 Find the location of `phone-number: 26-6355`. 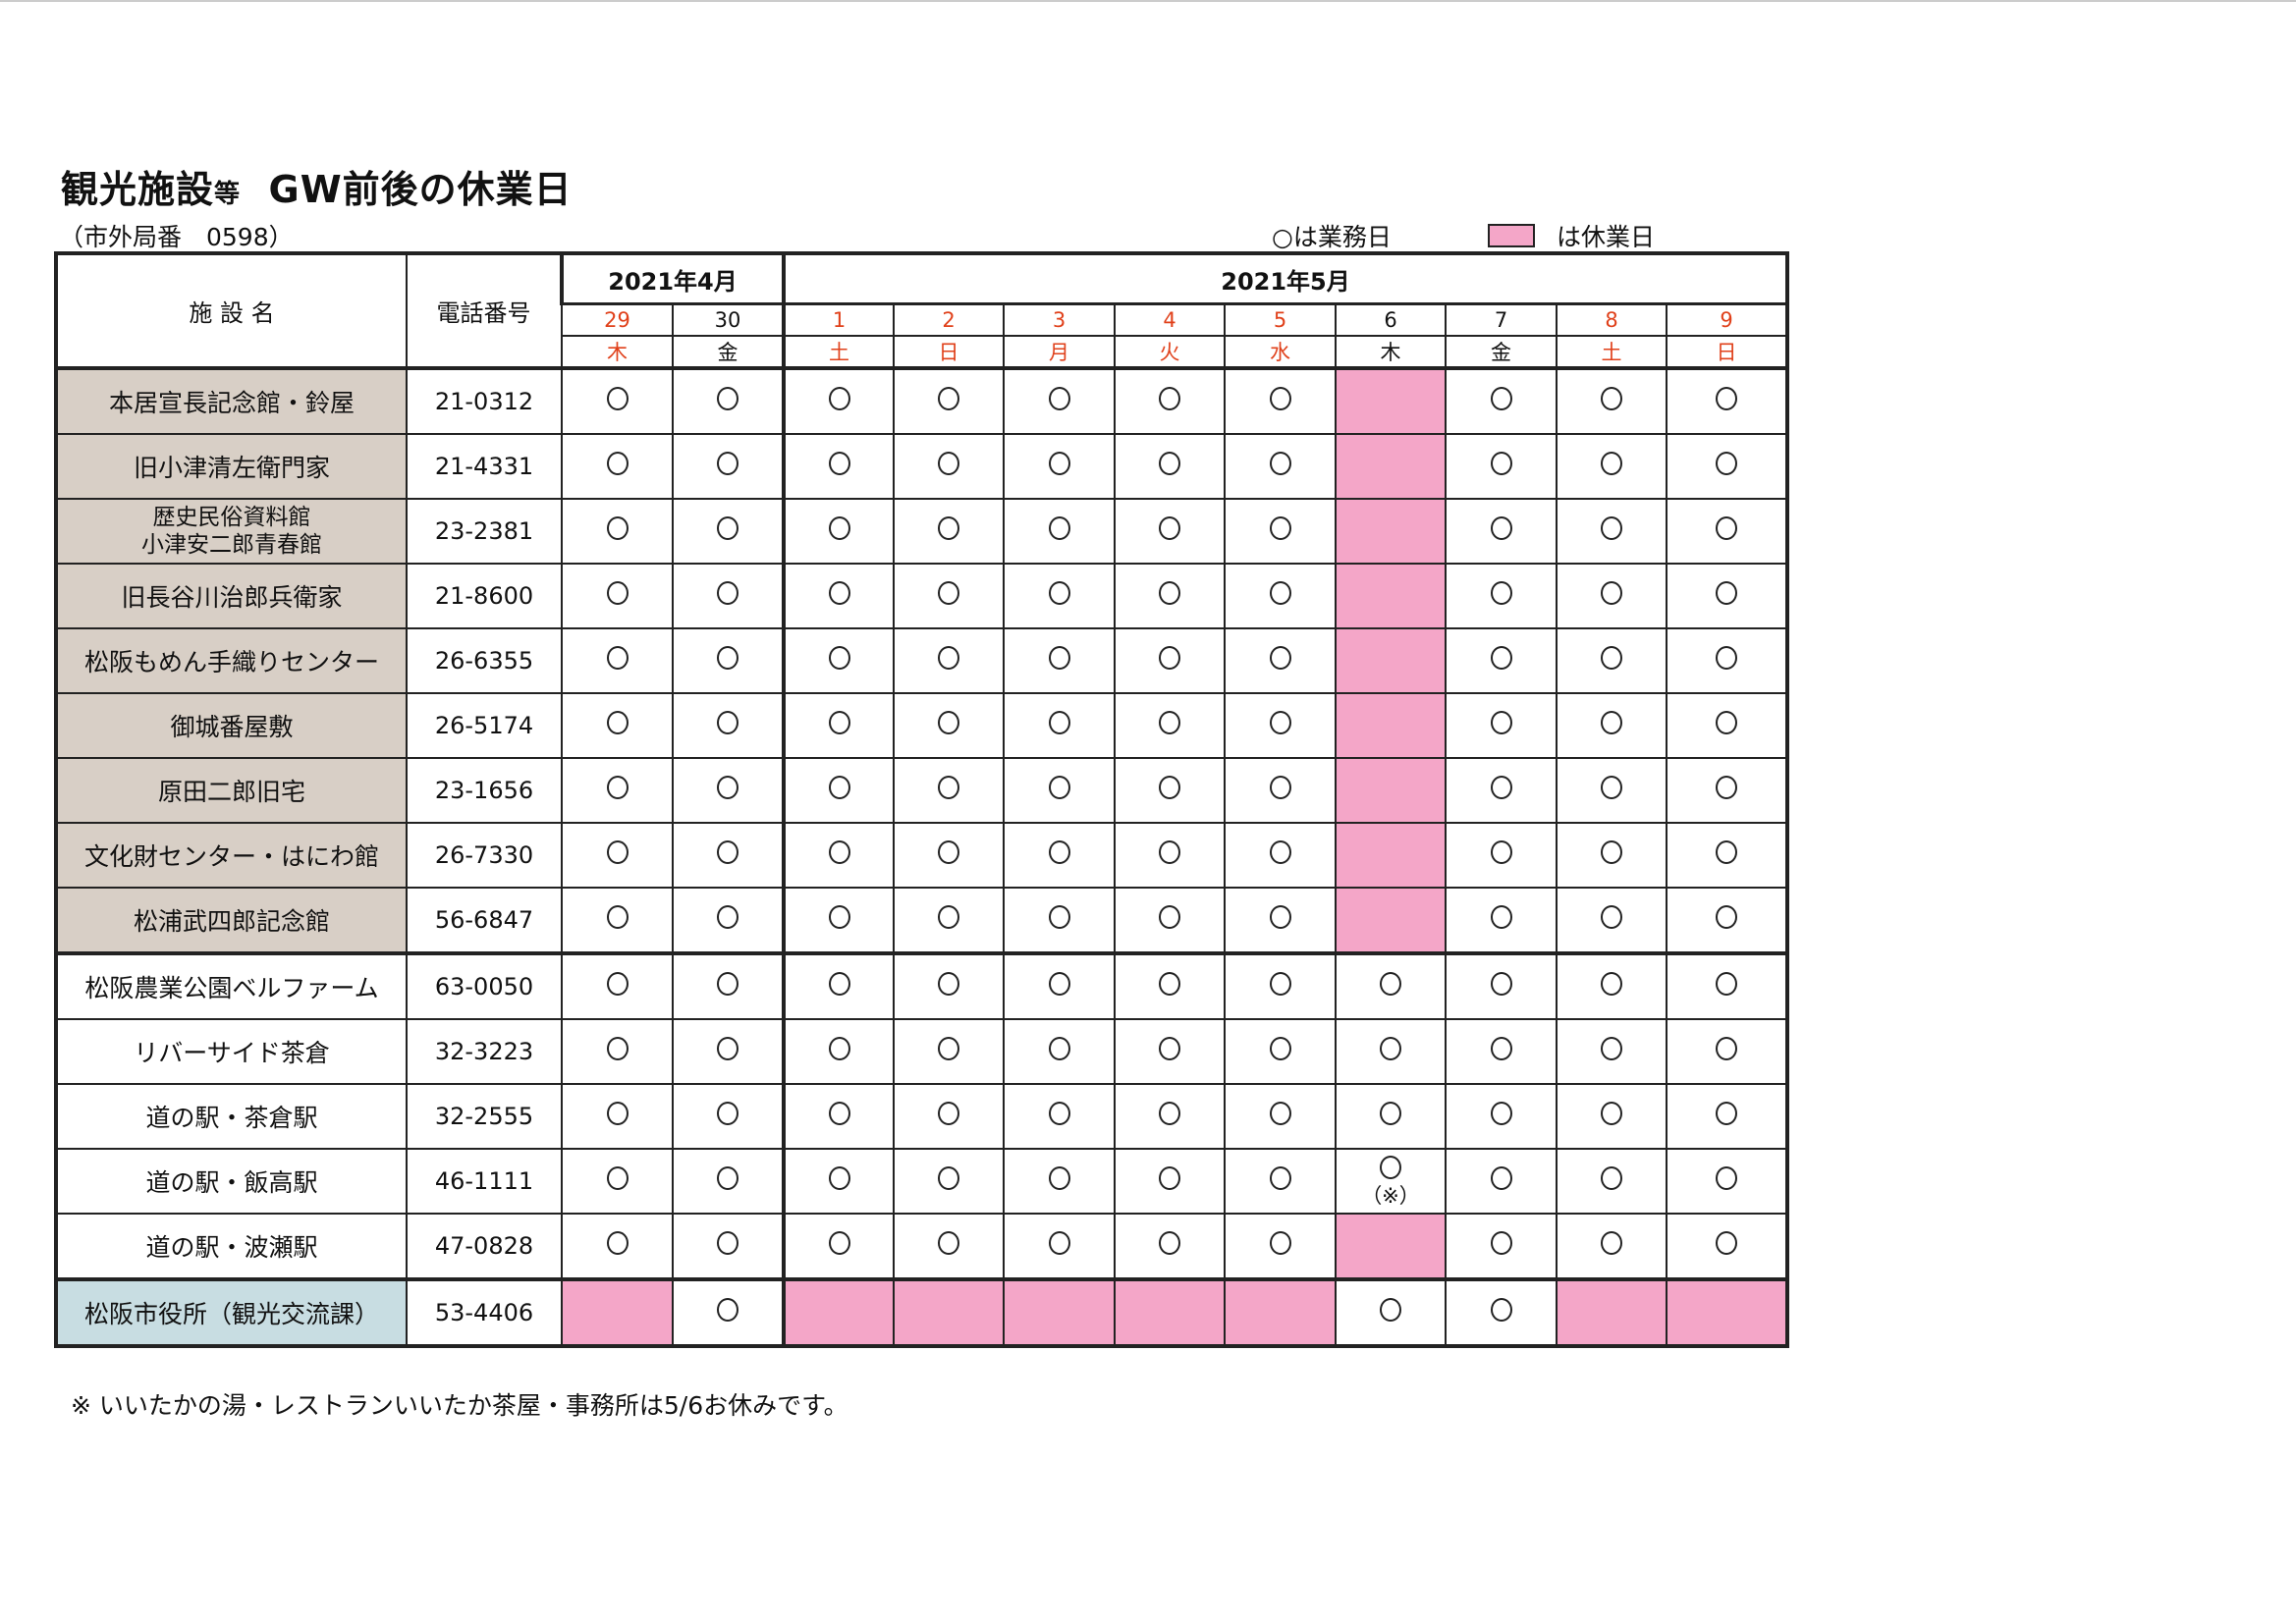

phone-number: 26-6355 is located at coordinates (484, 660).